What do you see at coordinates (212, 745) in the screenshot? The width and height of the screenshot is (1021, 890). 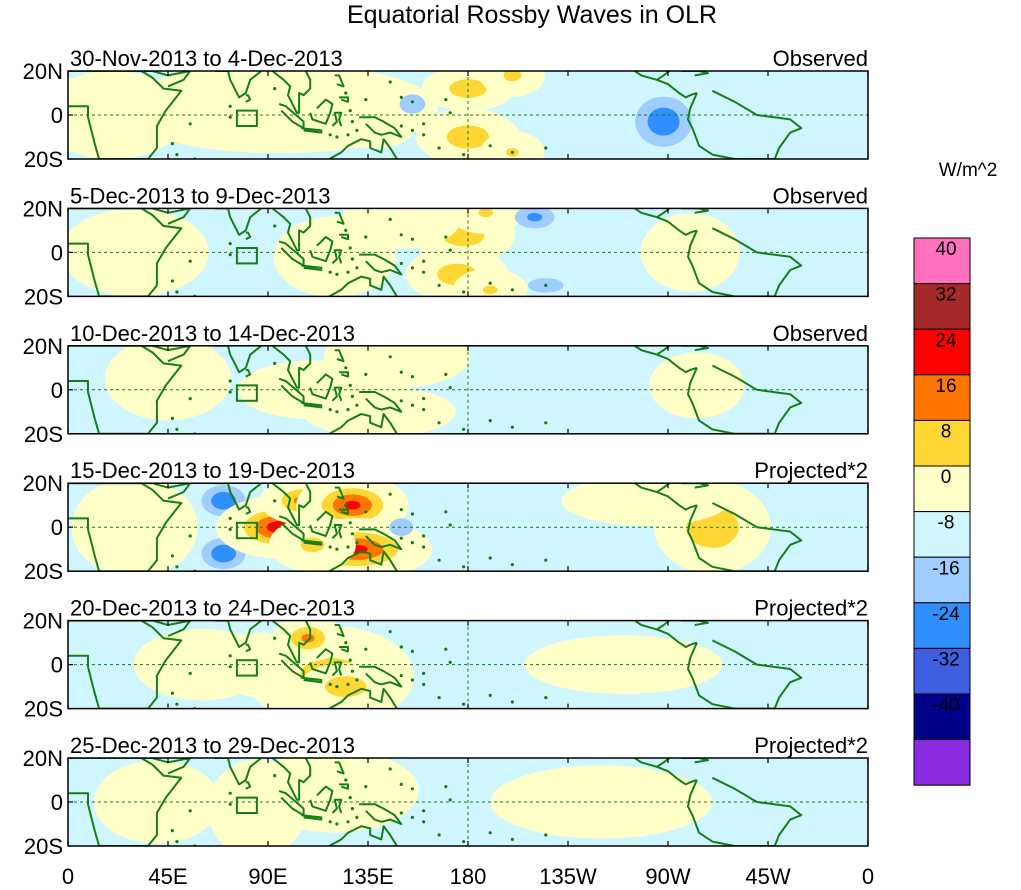 I see `panel-date-range: 25-Dec-2013 to 29-Dec-2013` at bounding box center [212, 745].